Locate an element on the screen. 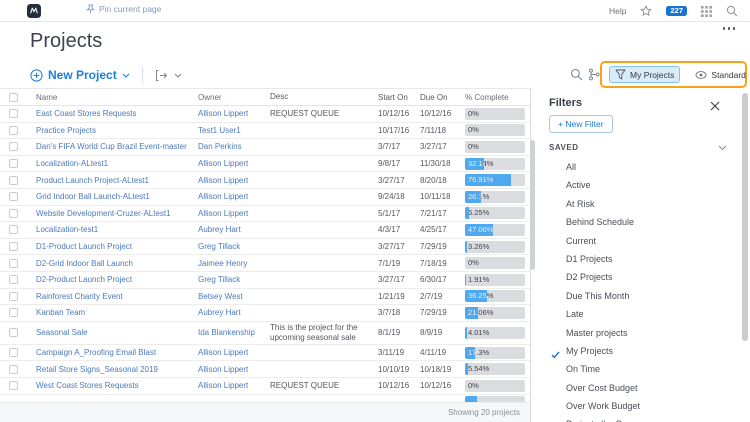  workfront-logo-icon is located at coordinates (34, 11).